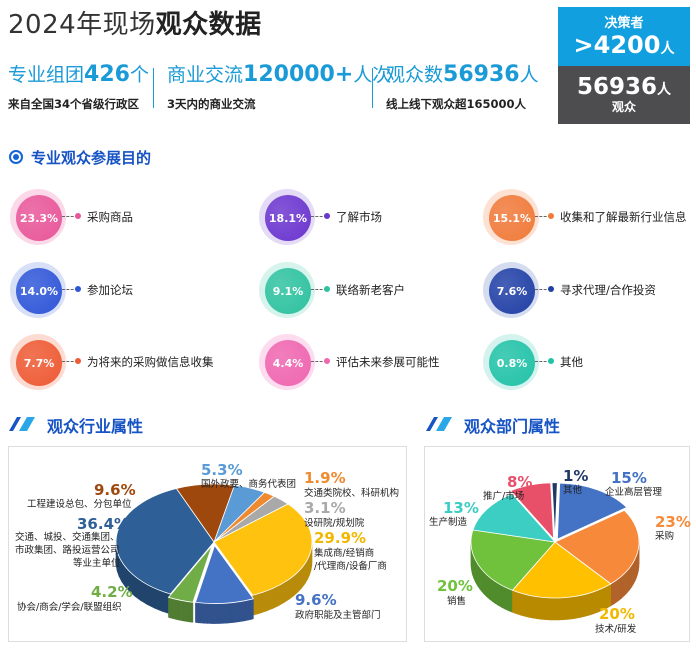 This screenshot has width=696, height=648. What do you see at coordinates (22, 424) in the screenshot?
I see `double-slash-icon` at bounding box center [22, 424].